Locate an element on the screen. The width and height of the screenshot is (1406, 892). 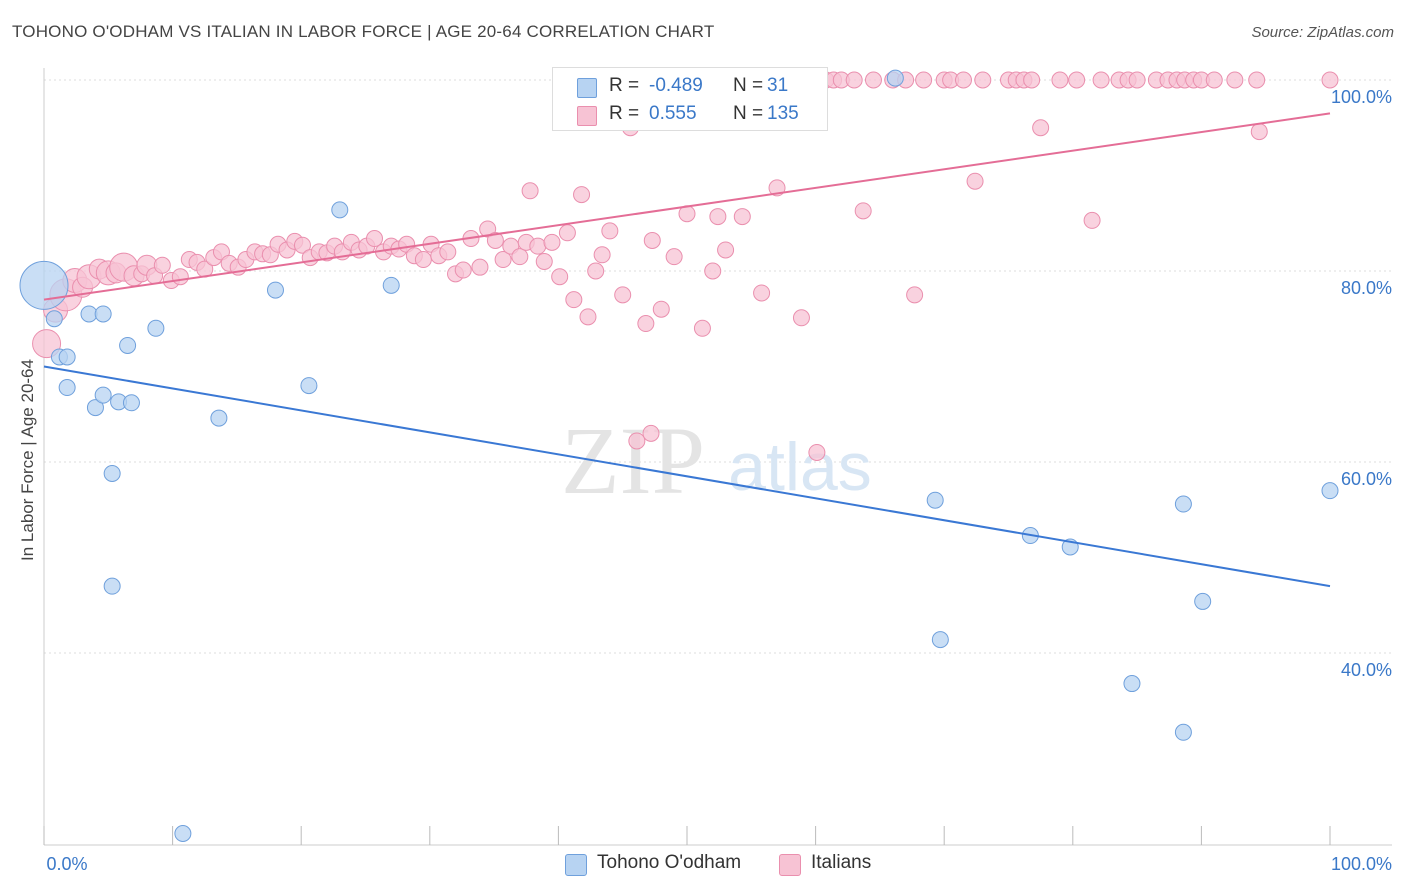
y-tick-label: 80.0% is located at coordinates (1366, 288).